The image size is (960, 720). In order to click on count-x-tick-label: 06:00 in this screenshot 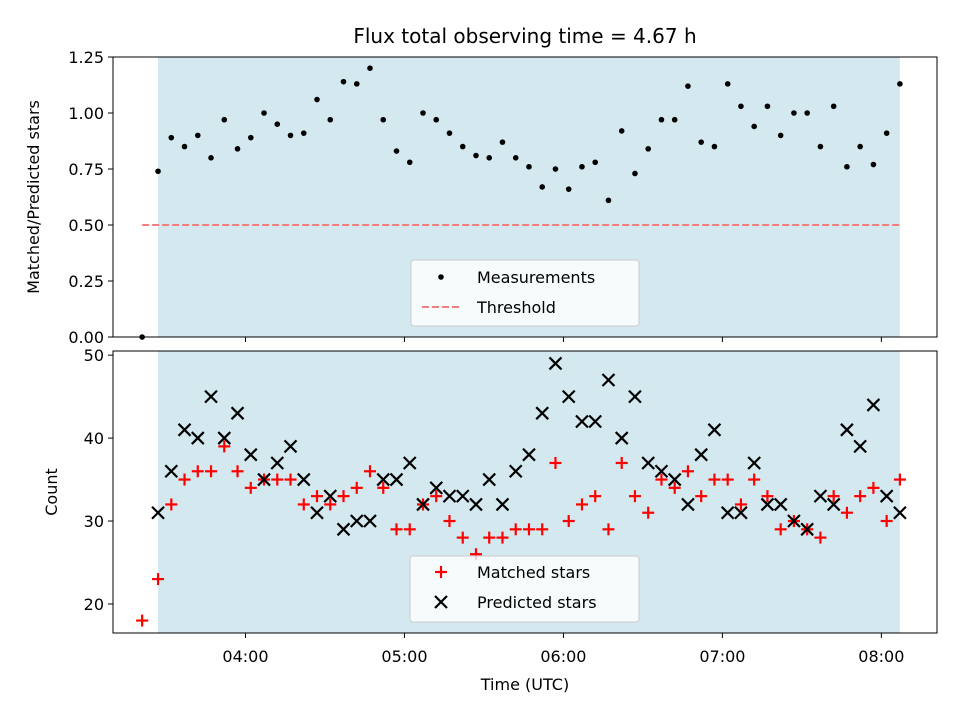, I will do `click(563, 656)`.